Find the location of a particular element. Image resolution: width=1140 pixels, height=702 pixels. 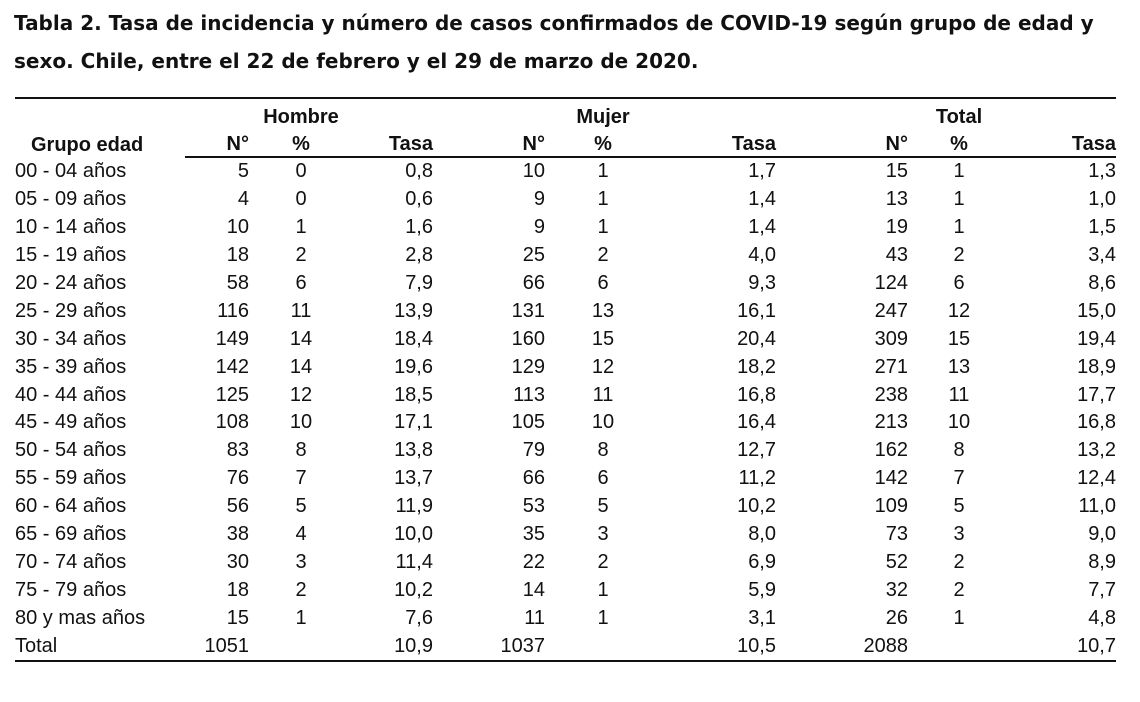

cell-pct-mujer: 15 is located at coordinates (603, 338).